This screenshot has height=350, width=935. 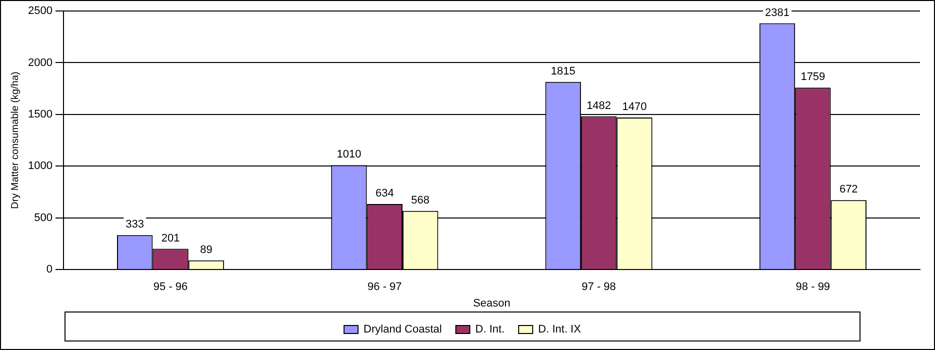 I want to click on y-tick-label: 500, so click(x=43, y=218).